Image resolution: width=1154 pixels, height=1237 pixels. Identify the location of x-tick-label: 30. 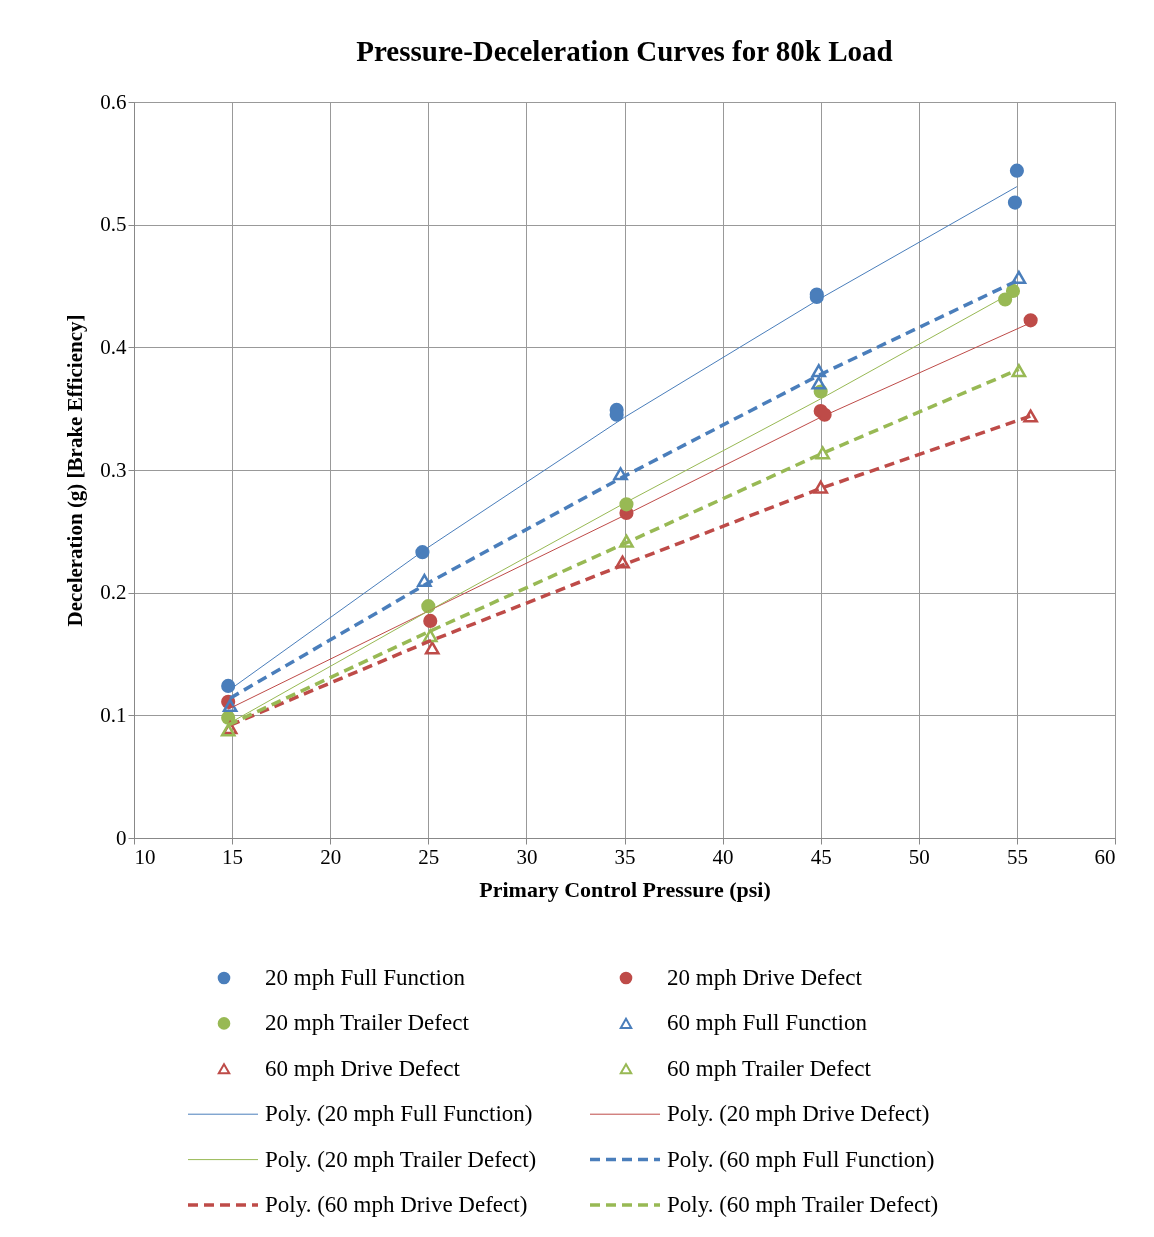
(527, 856).